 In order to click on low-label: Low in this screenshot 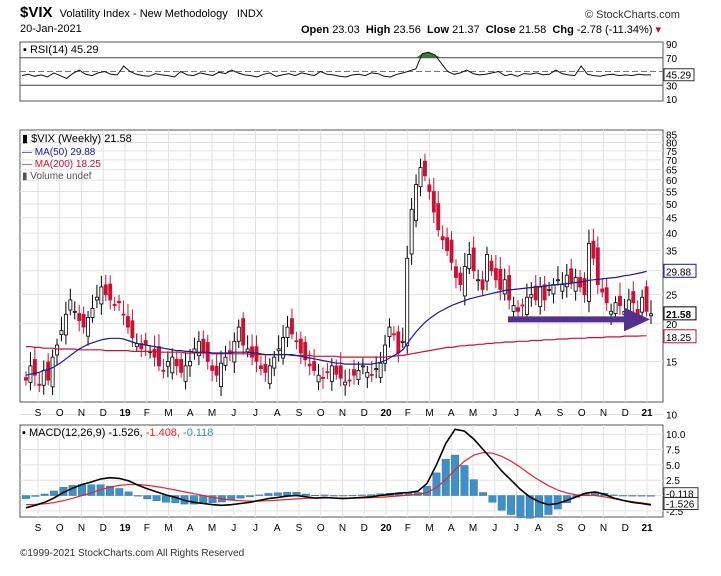, I will do `click(438, 30)`.